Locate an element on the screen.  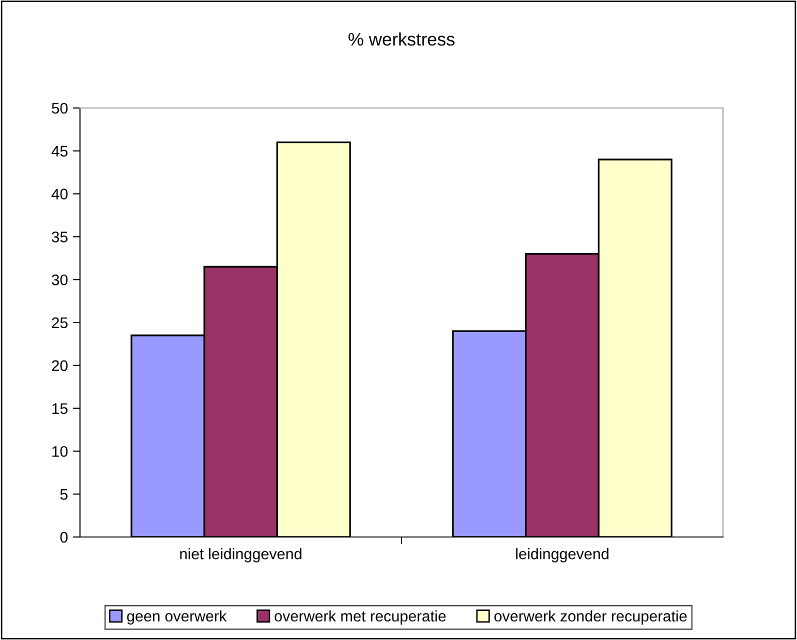
y-tick-label: 25 is located at coordinates (60, 322).